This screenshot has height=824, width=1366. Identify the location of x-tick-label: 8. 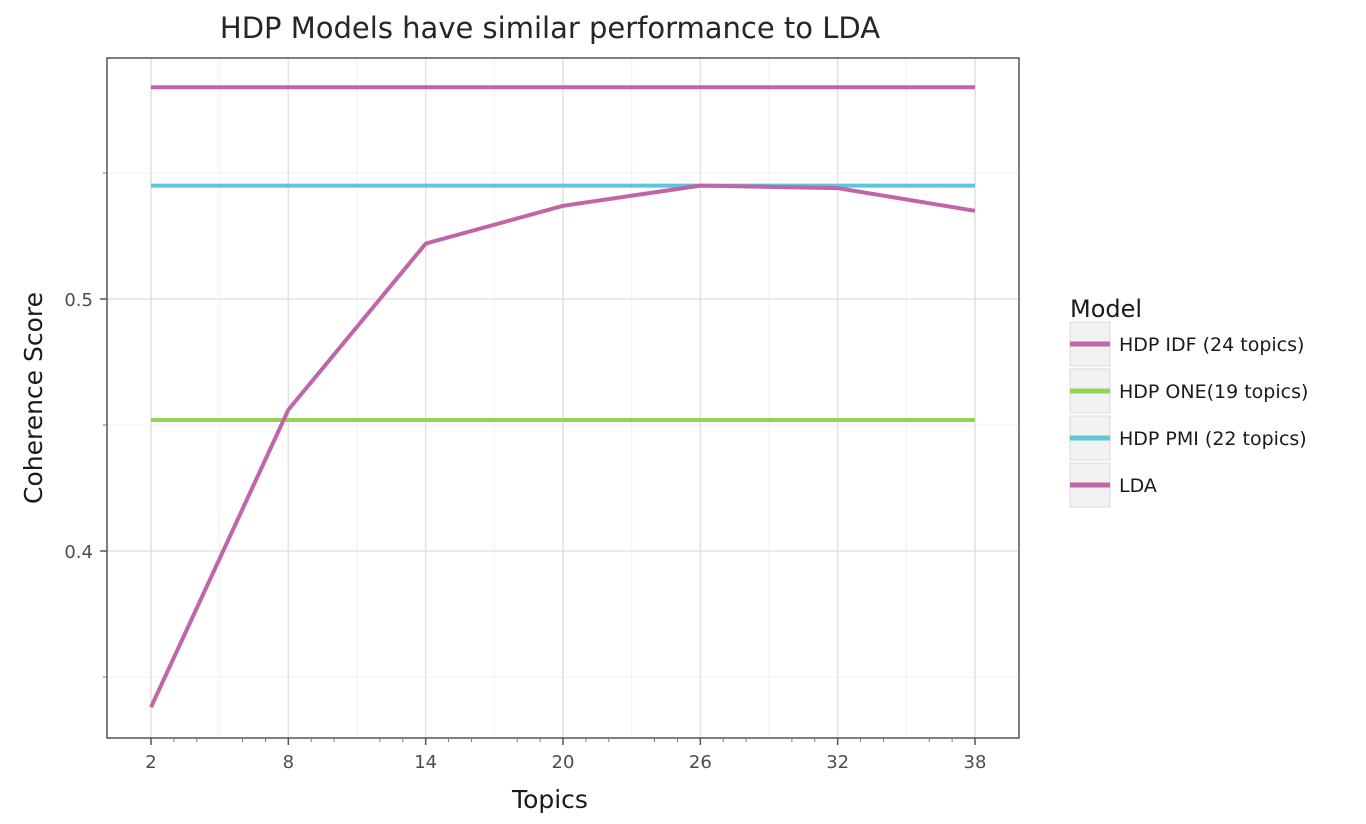
(288, 762).